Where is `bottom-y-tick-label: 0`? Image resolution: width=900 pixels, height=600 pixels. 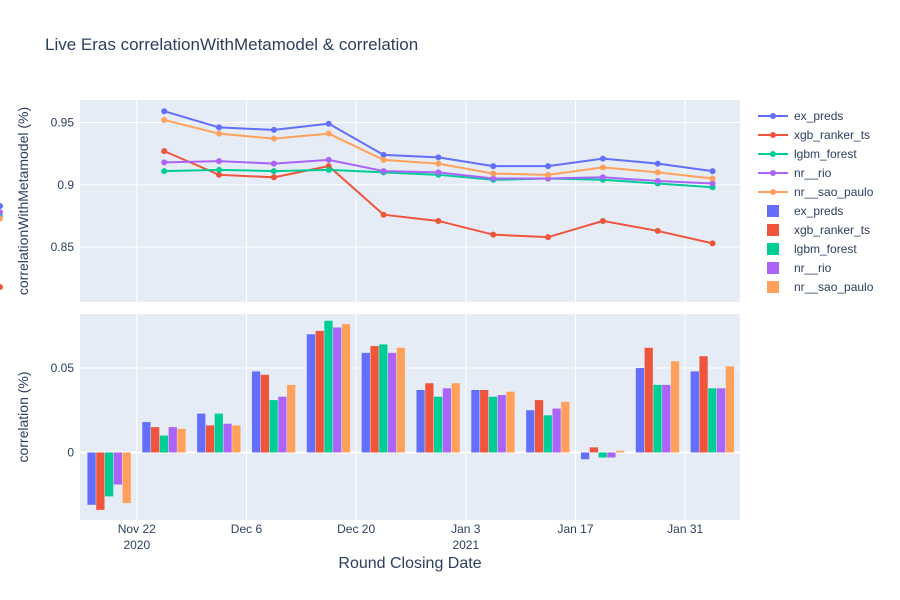
bottom-y-tick-label: 0 is located at coordinates (70, 452).